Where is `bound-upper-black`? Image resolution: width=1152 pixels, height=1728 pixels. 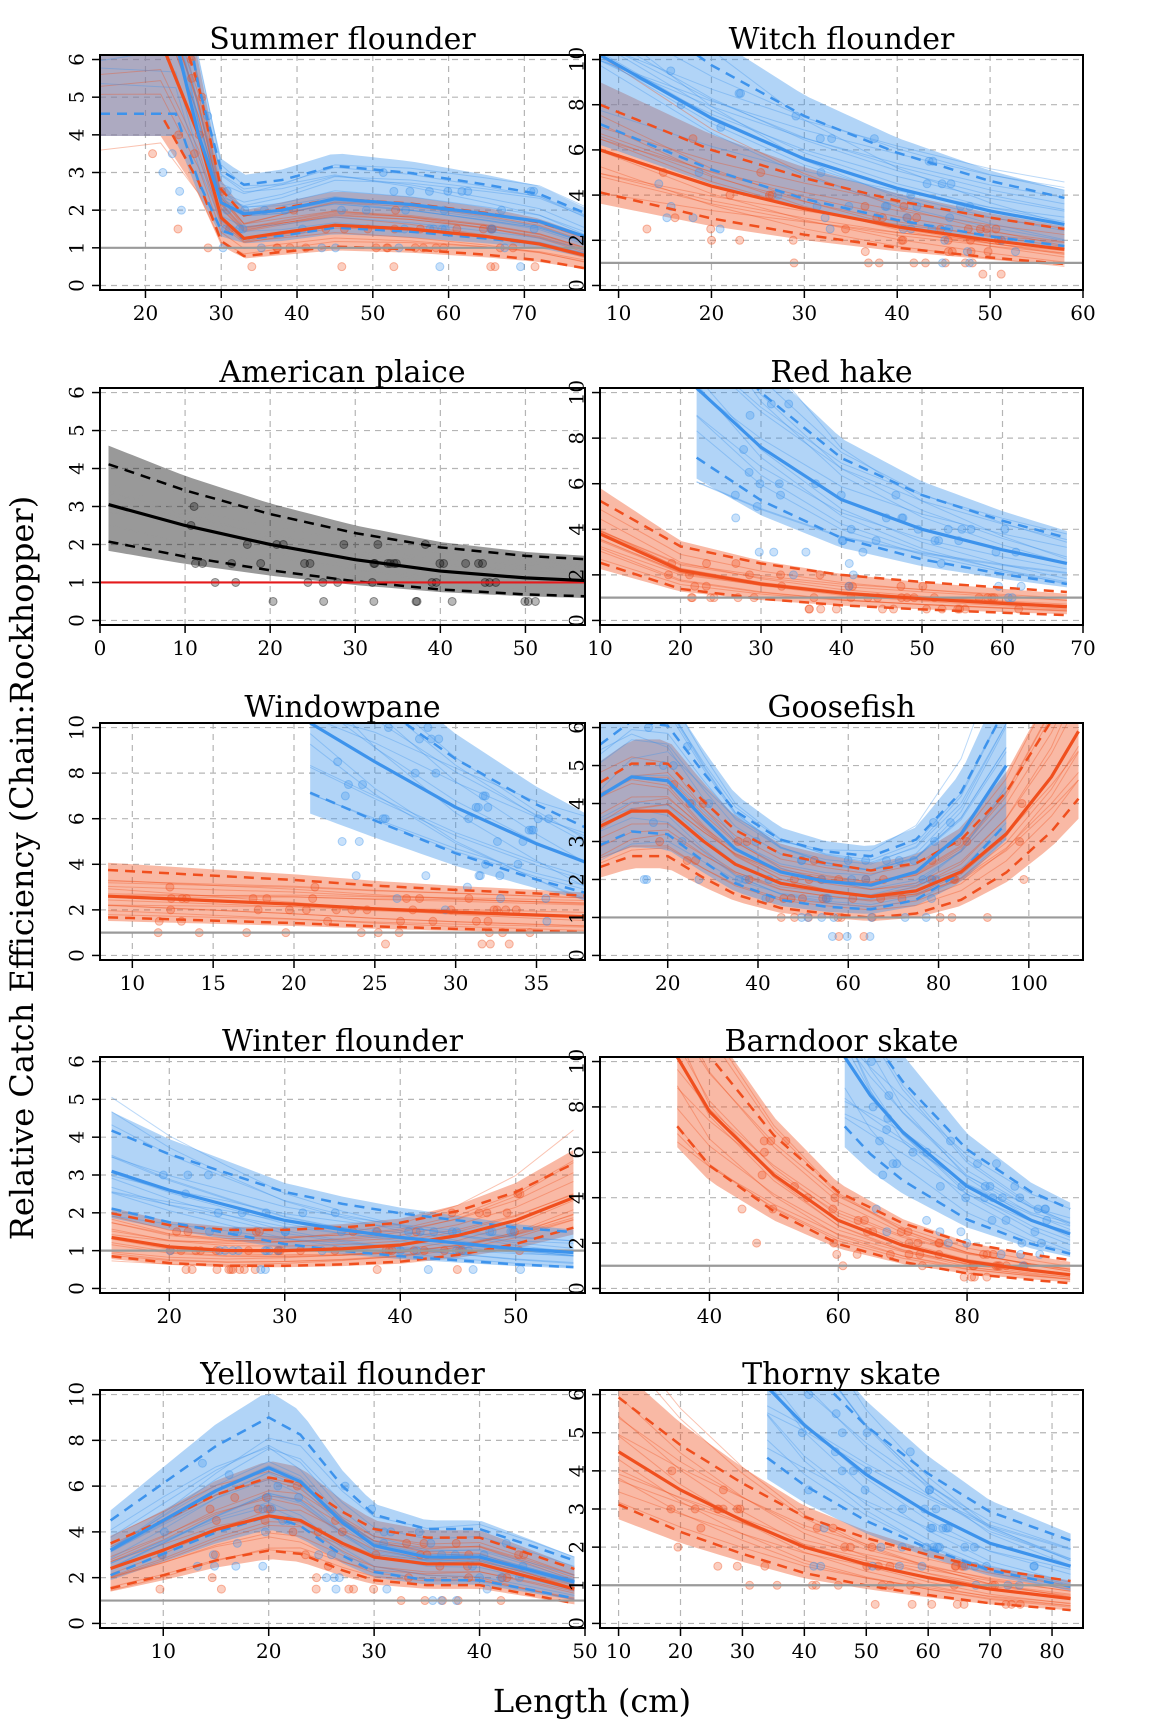
bound-upper-black is located at coordinates (346, 512).